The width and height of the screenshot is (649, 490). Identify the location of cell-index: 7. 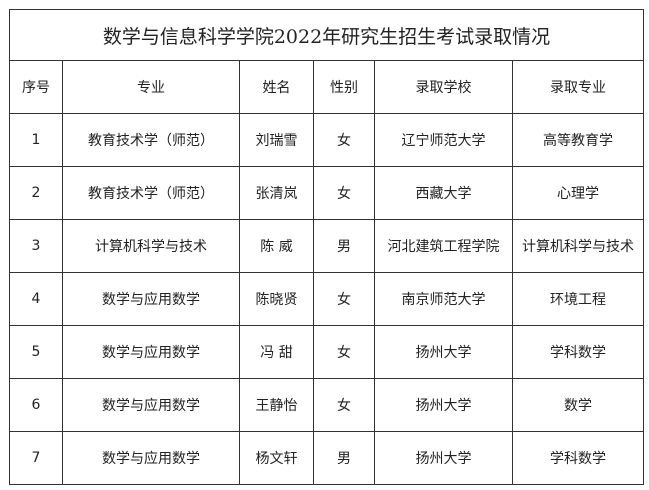
(36, 458).